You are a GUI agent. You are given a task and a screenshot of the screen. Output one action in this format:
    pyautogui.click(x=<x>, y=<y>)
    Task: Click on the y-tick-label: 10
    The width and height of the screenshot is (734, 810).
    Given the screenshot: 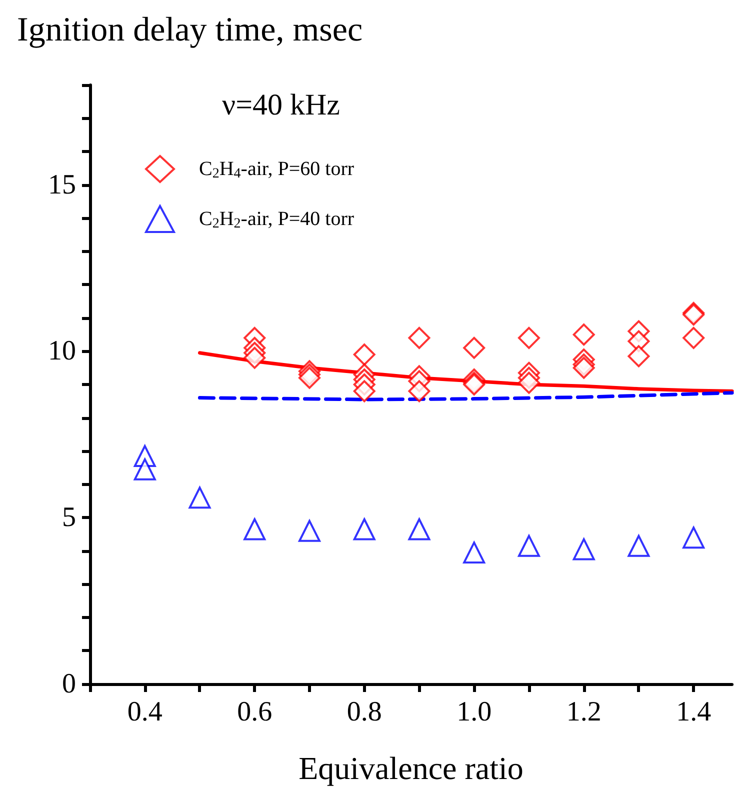 What is the action you would take?
    pyautogui.click(x=62, y=351)
    